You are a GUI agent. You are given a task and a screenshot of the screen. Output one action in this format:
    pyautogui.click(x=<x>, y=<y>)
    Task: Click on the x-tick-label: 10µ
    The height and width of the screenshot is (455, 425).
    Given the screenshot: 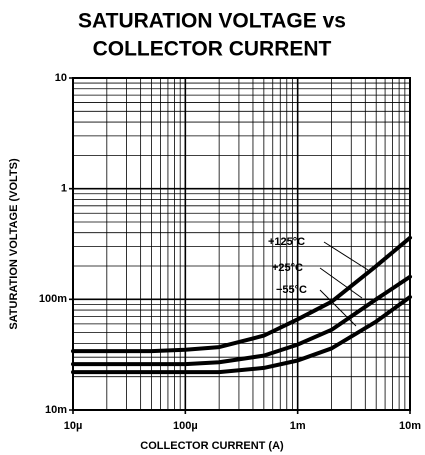 What is the action you would take?
    pyautogui.click(x=73, y=426)
    